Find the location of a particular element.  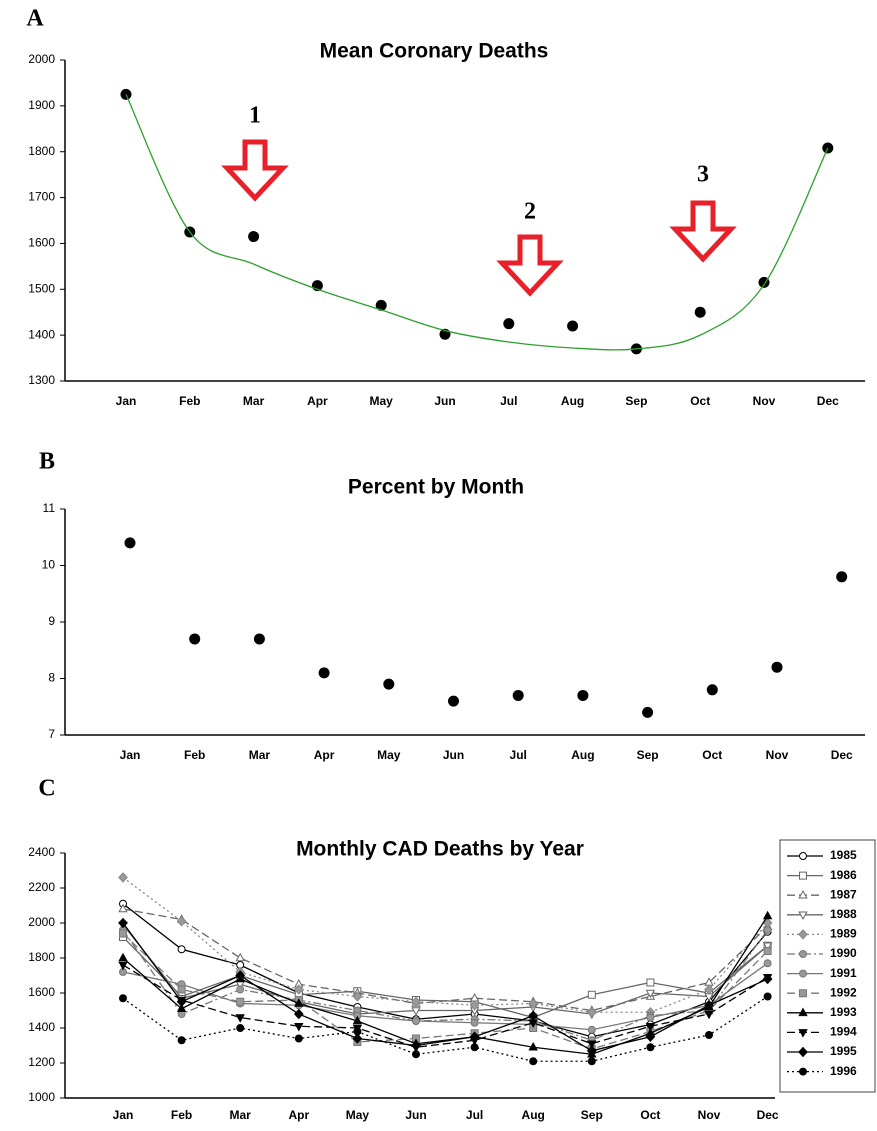

legend-label: 1986 is located at coordinates (843, 875).